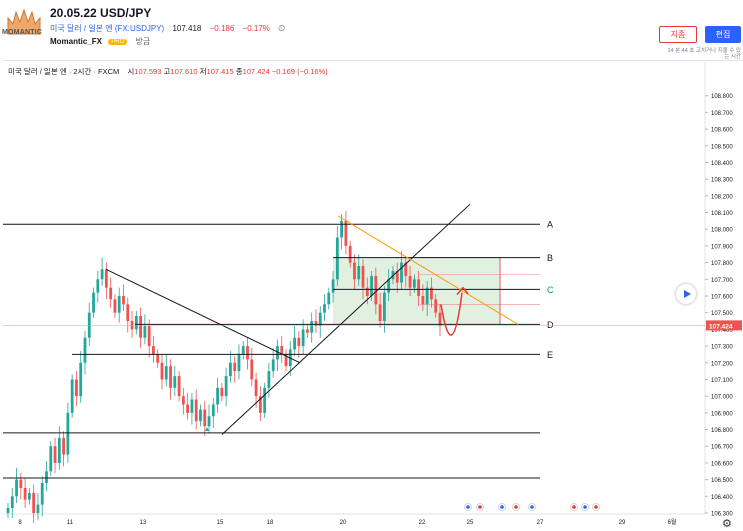 The height and width of the screenshot is (531, 743). Describe the element at coordinates (723, 34) in the screenshot. I see `edit-button: 편집` at that location.